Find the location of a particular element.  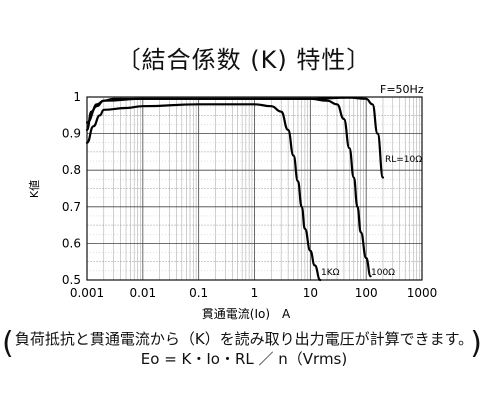

y-tick-labels: 0.5 0.6 0.7 0.8 0.9 1 is located at coordinates (71, 188).